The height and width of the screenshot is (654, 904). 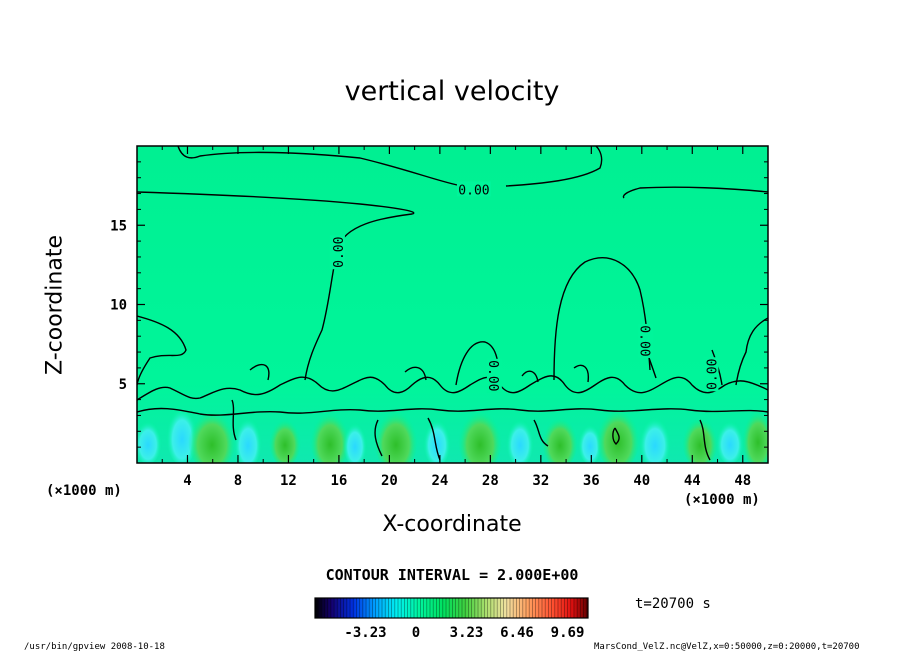 What do you see at coordinates (517, 633) in the screenshot?
I see `colorbar-tick-label: 6.46` at bounding box center [517, 633].